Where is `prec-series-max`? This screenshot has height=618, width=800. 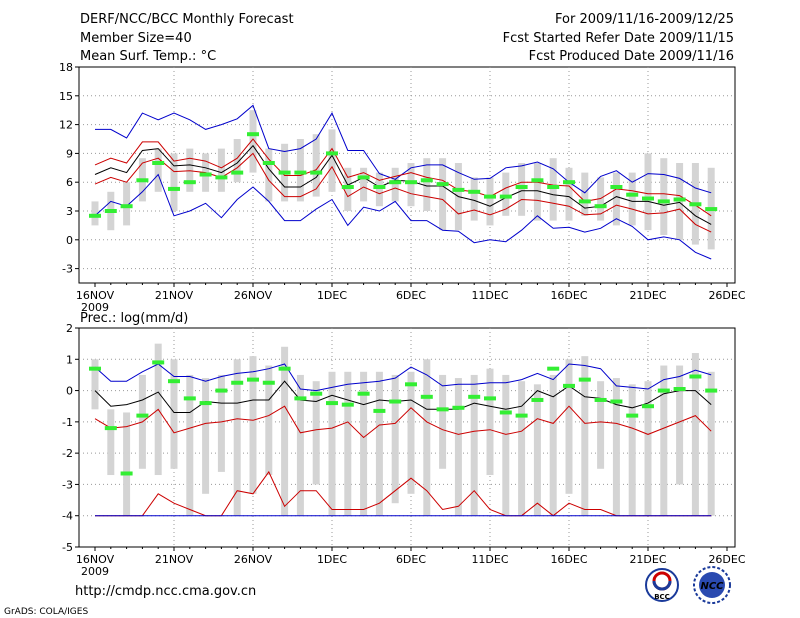
prec-series-max is located at coordinates (403, 377).